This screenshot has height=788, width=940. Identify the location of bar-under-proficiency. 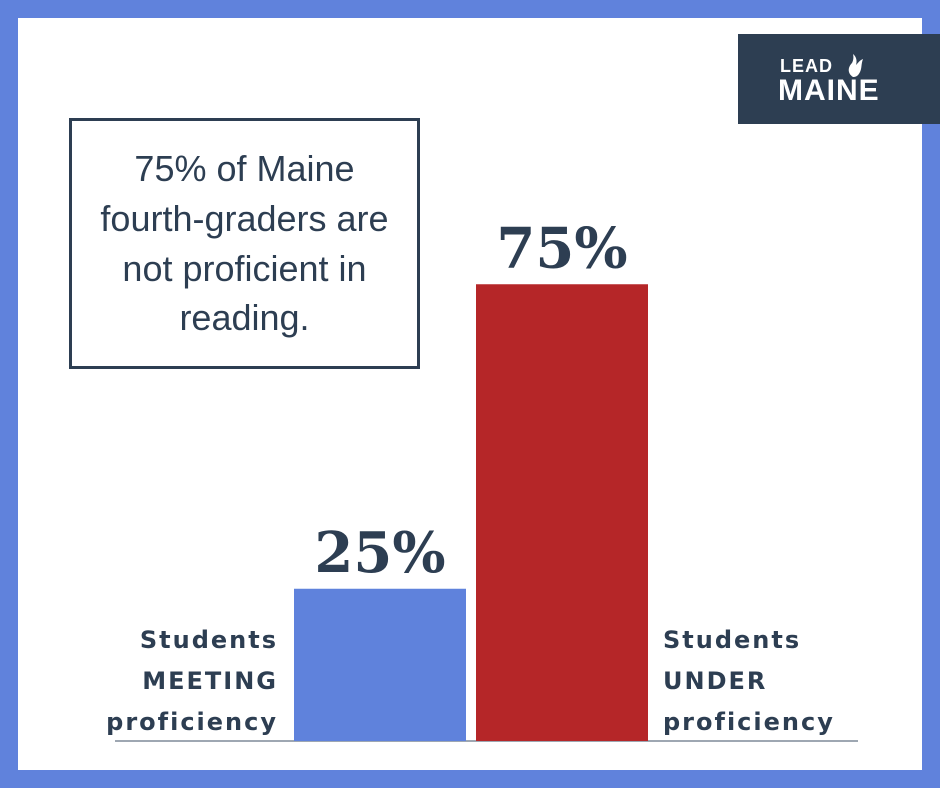
(562, 512).